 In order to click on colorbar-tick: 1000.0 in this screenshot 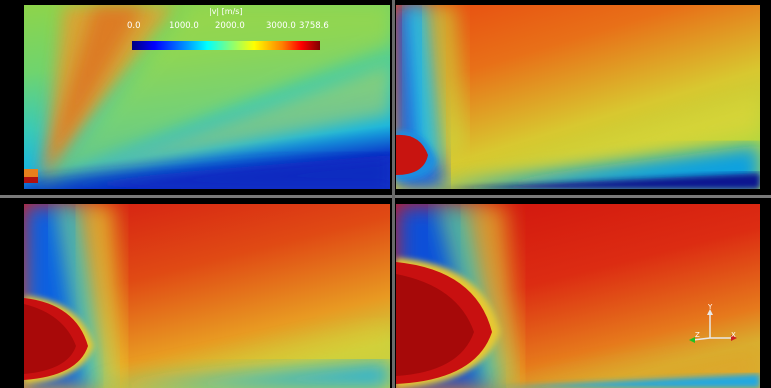, I will do `click(184, 26)`.